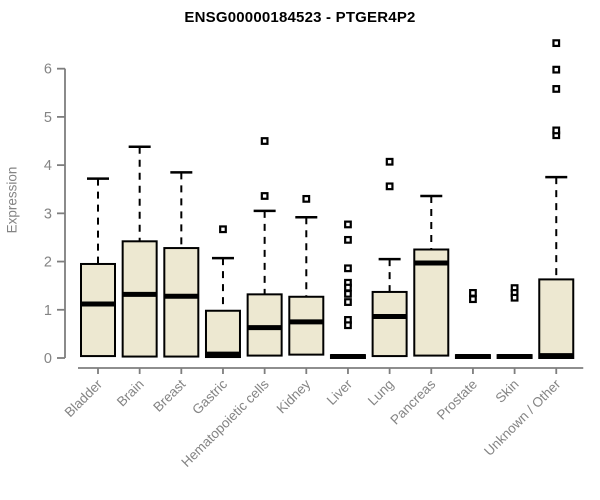 This screenshot has height=500, width=600. Describe the element at coordinates (48, 311) in the screenshot. I see `y-tick-label-1: 1` at that location.